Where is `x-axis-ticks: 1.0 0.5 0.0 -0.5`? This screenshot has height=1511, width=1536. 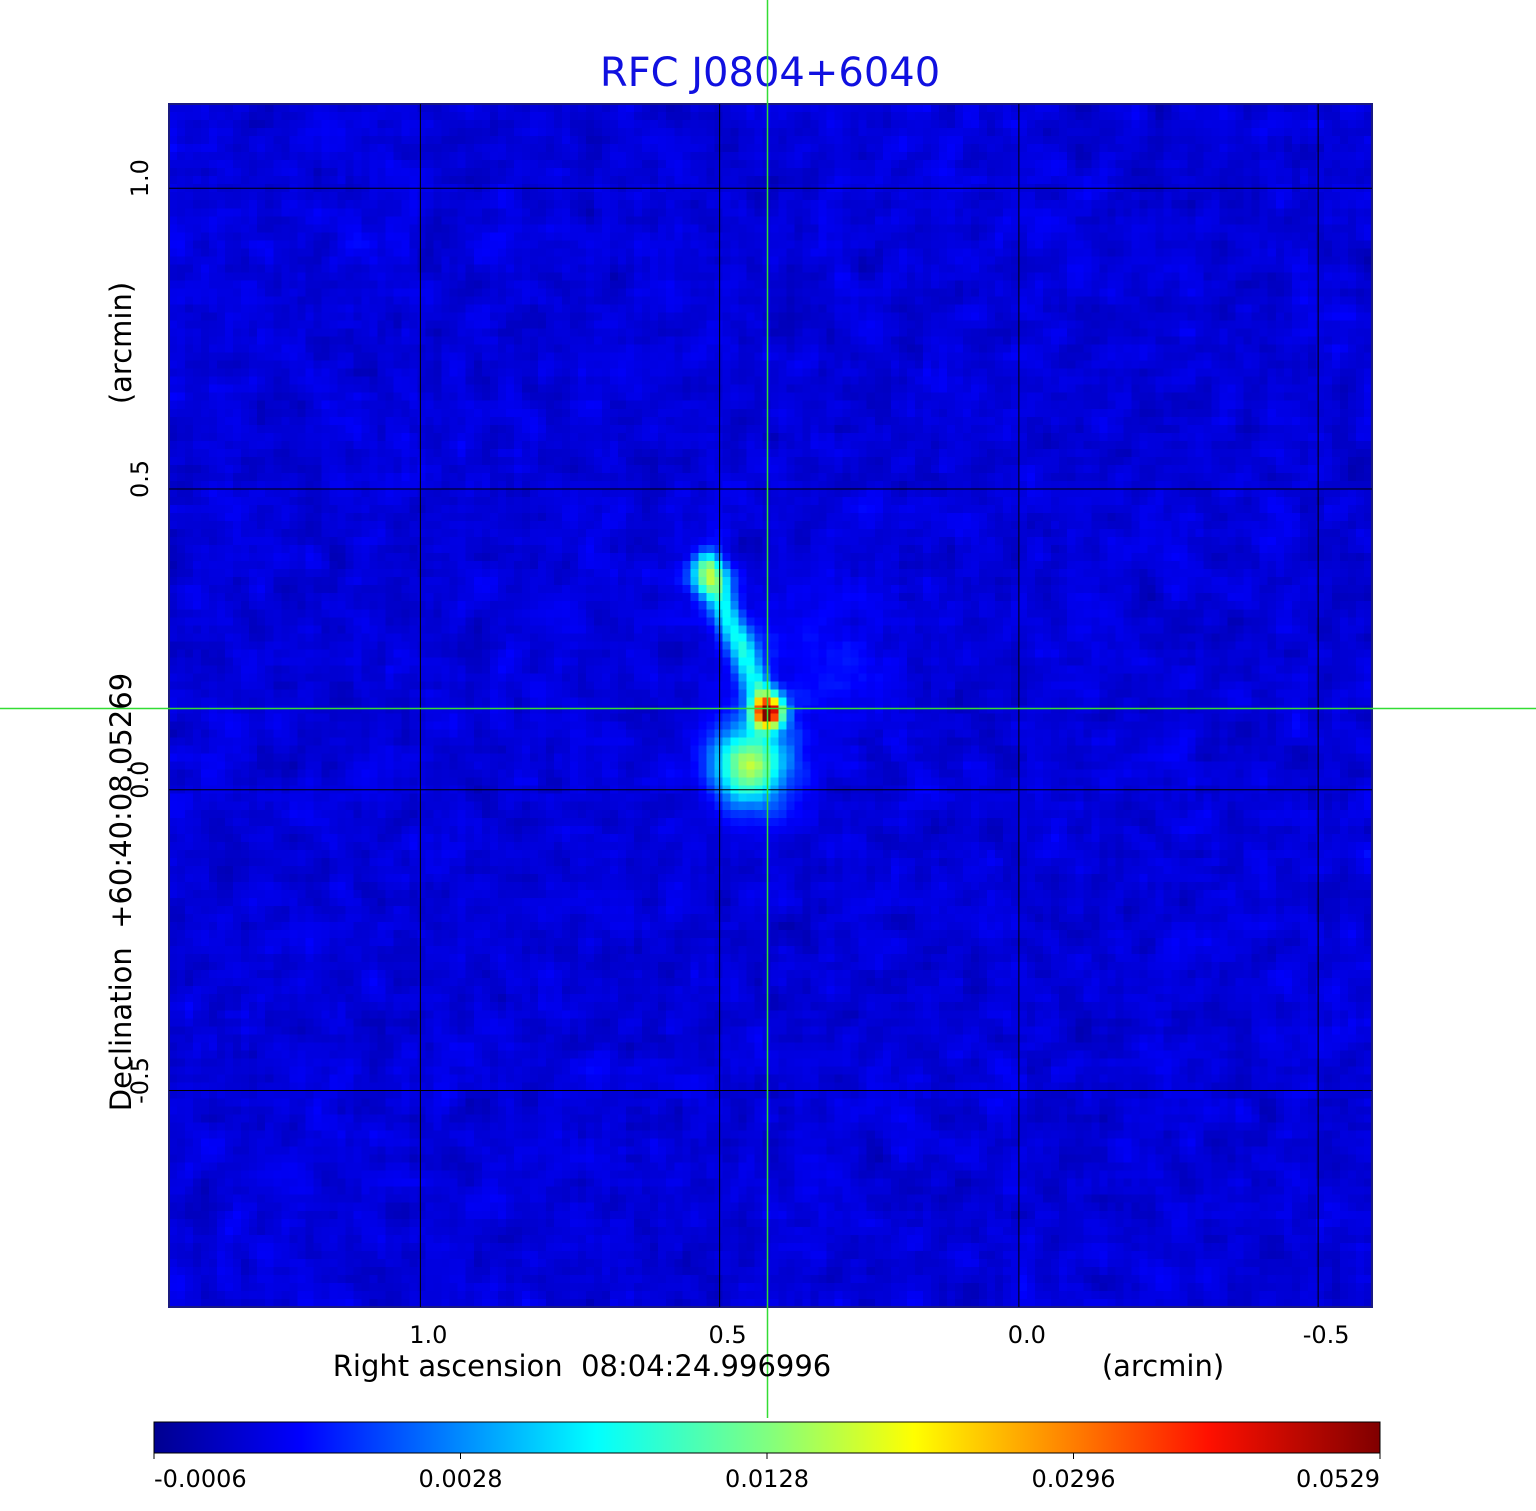 x-axis-ticks: 1.0 0.5 0.0 -0.5 is located at coordinates (879, 1335).